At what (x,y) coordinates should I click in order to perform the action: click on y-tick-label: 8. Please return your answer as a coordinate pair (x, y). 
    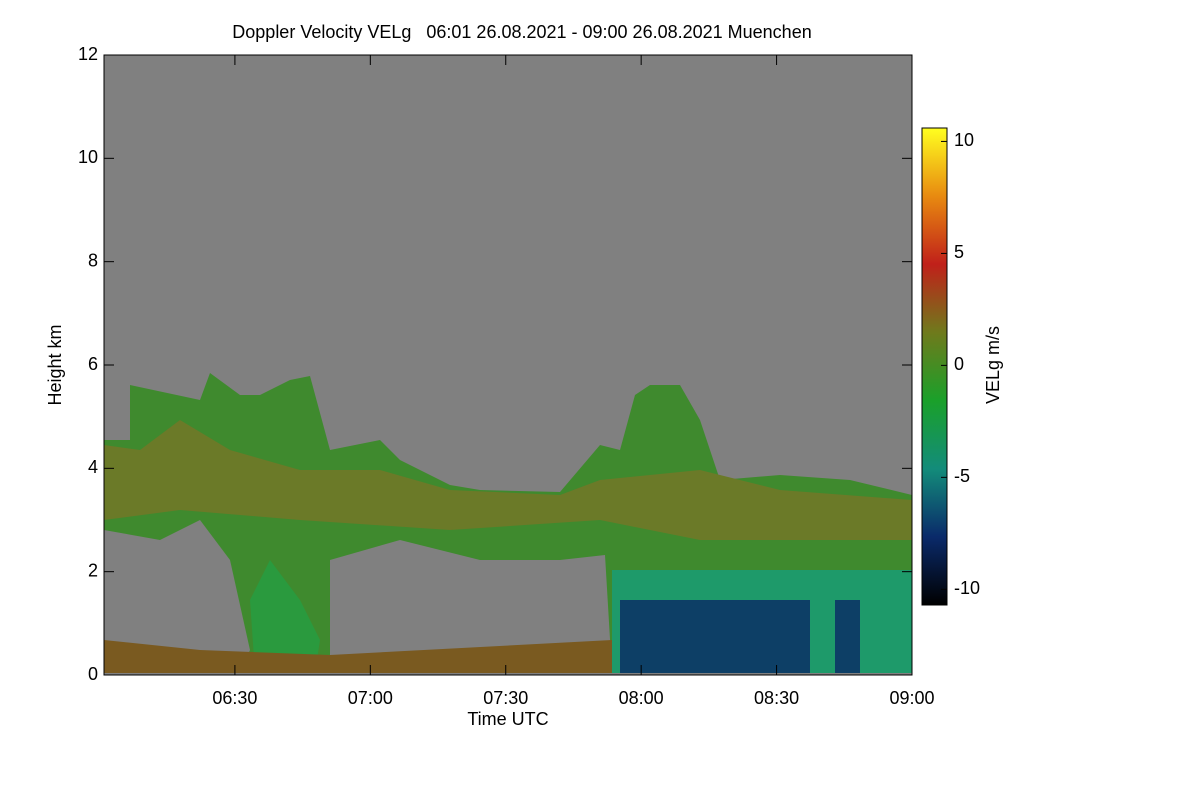
    Looking at the image, I should click on (93, 260).